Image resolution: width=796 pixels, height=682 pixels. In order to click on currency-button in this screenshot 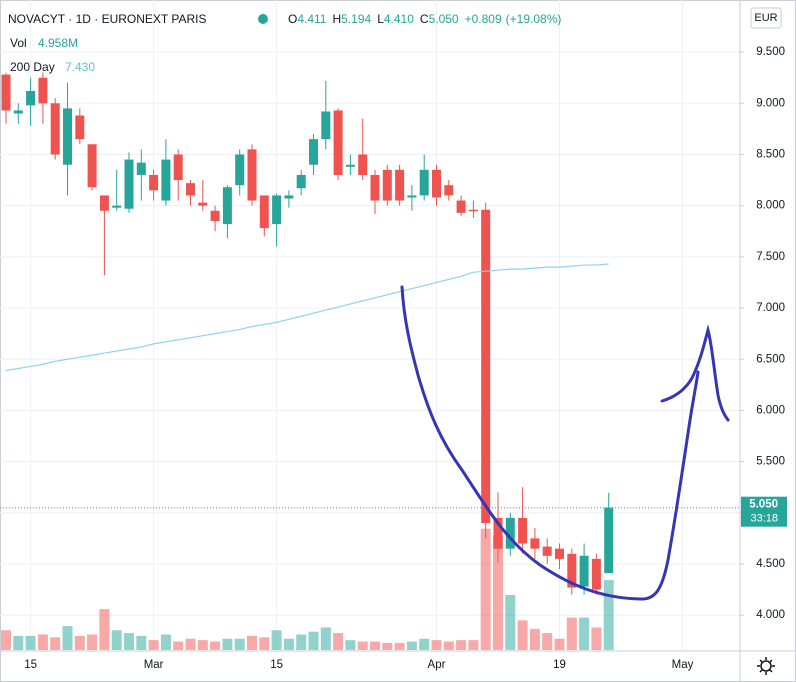, I will do `click(766, 18)`.